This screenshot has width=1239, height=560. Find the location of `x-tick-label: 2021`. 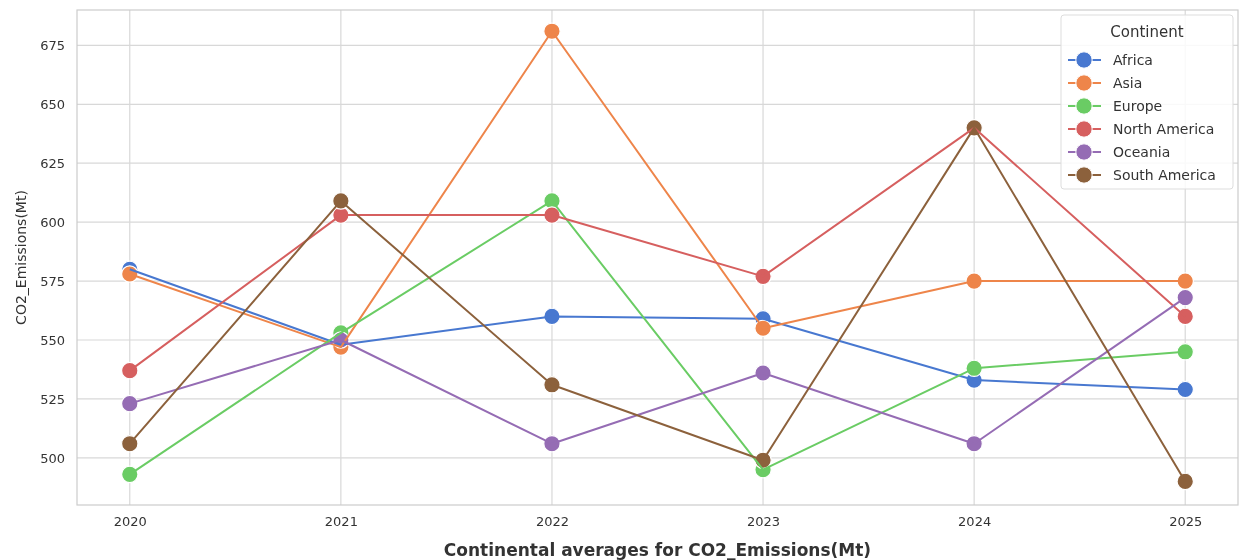

x-tick-label: 2021 is located at coordinates (341, 522).